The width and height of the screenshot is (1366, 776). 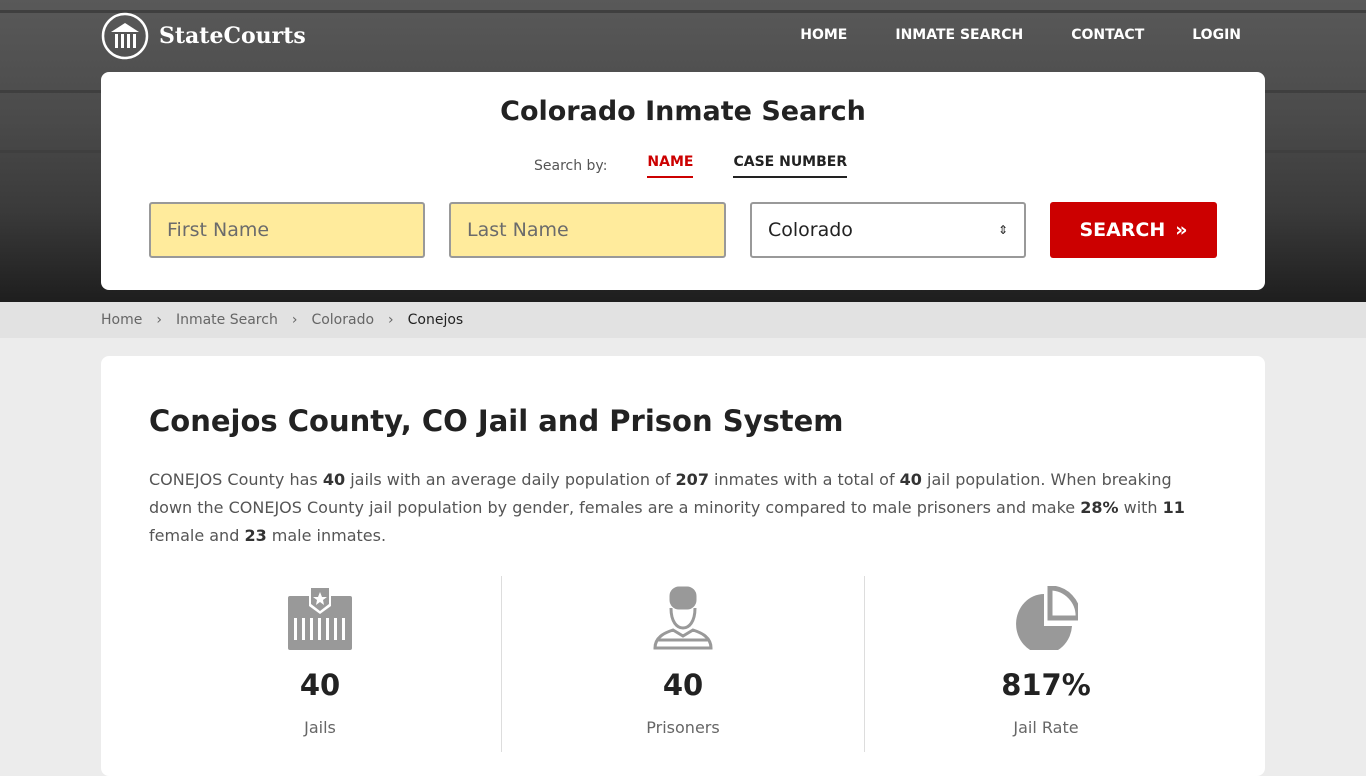 What do you see at coordinates (683, 320) in the screenshot?
I see `breadcrumb: Home › Inmate Search › Colorado › Conejos` at bounding box center [683, 320].